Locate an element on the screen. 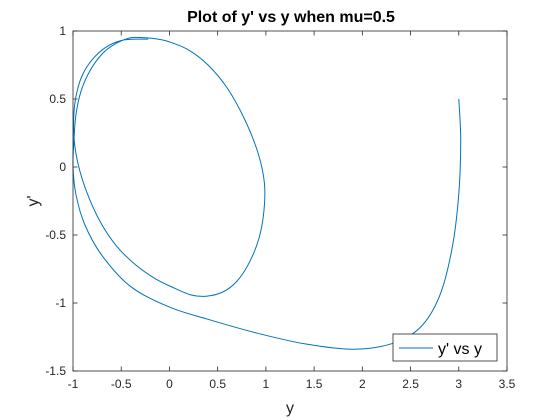  x-tick-label: 1 is located at coordinates (266, 384).